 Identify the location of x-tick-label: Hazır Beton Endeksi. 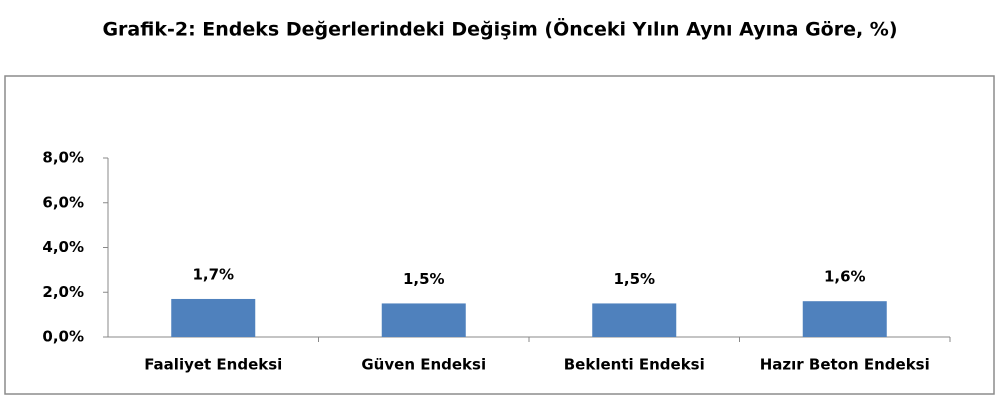
(845, 365).